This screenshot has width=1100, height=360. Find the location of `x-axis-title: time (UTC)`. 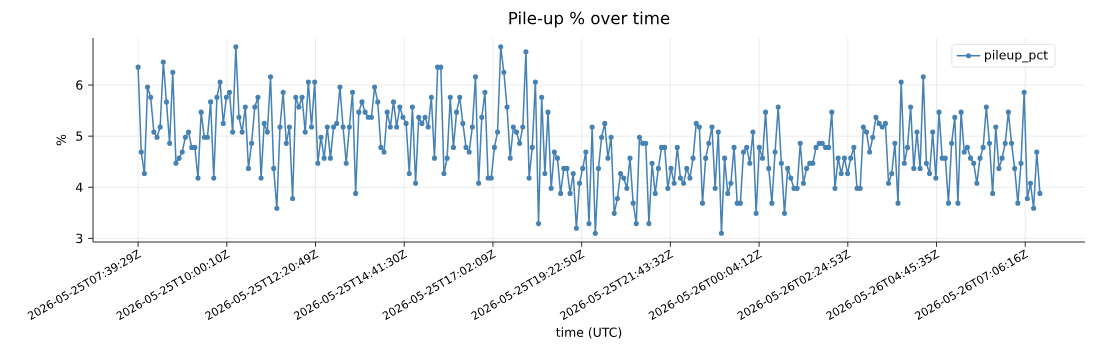

x-axis-title: time (UTC) is located at coordinates (589, 333).